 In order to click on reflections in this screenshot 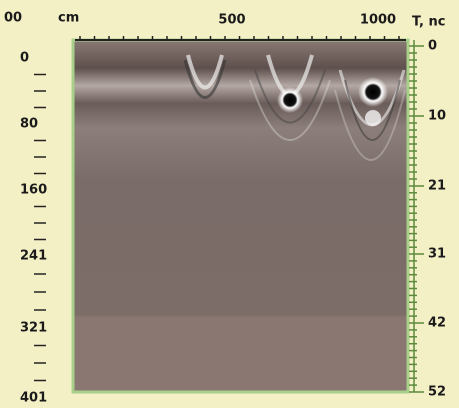, I will do `click(294, 107)`.